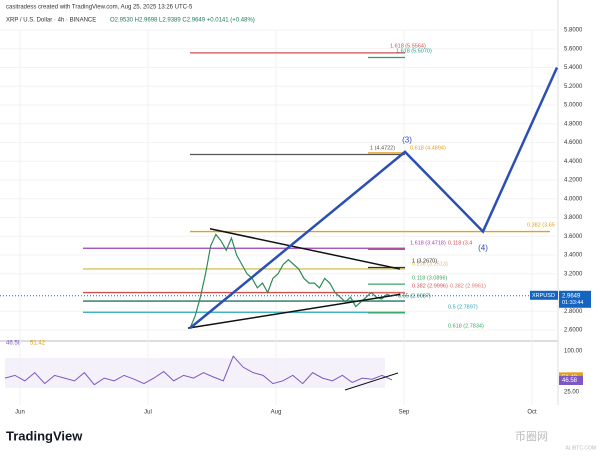 Image resolution: width=600 pixels, height=459 pixels. Describe the element at coordinates (428, 148) in the screenshot. I see `fib-label: 0.618 (4.4894)` at that location.